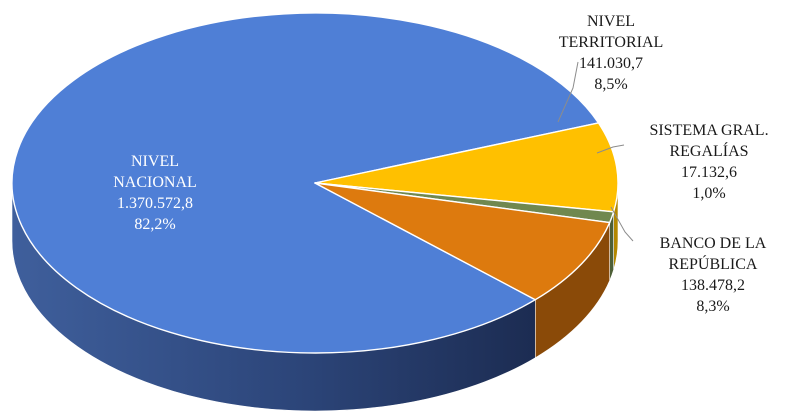 This screenshot has height=417, width=785. What do you see at coordinates (154, 224) in the screenshot?
I see `nivel-nacional-percent-label: 82,2%` at bounding box center [154, 224].